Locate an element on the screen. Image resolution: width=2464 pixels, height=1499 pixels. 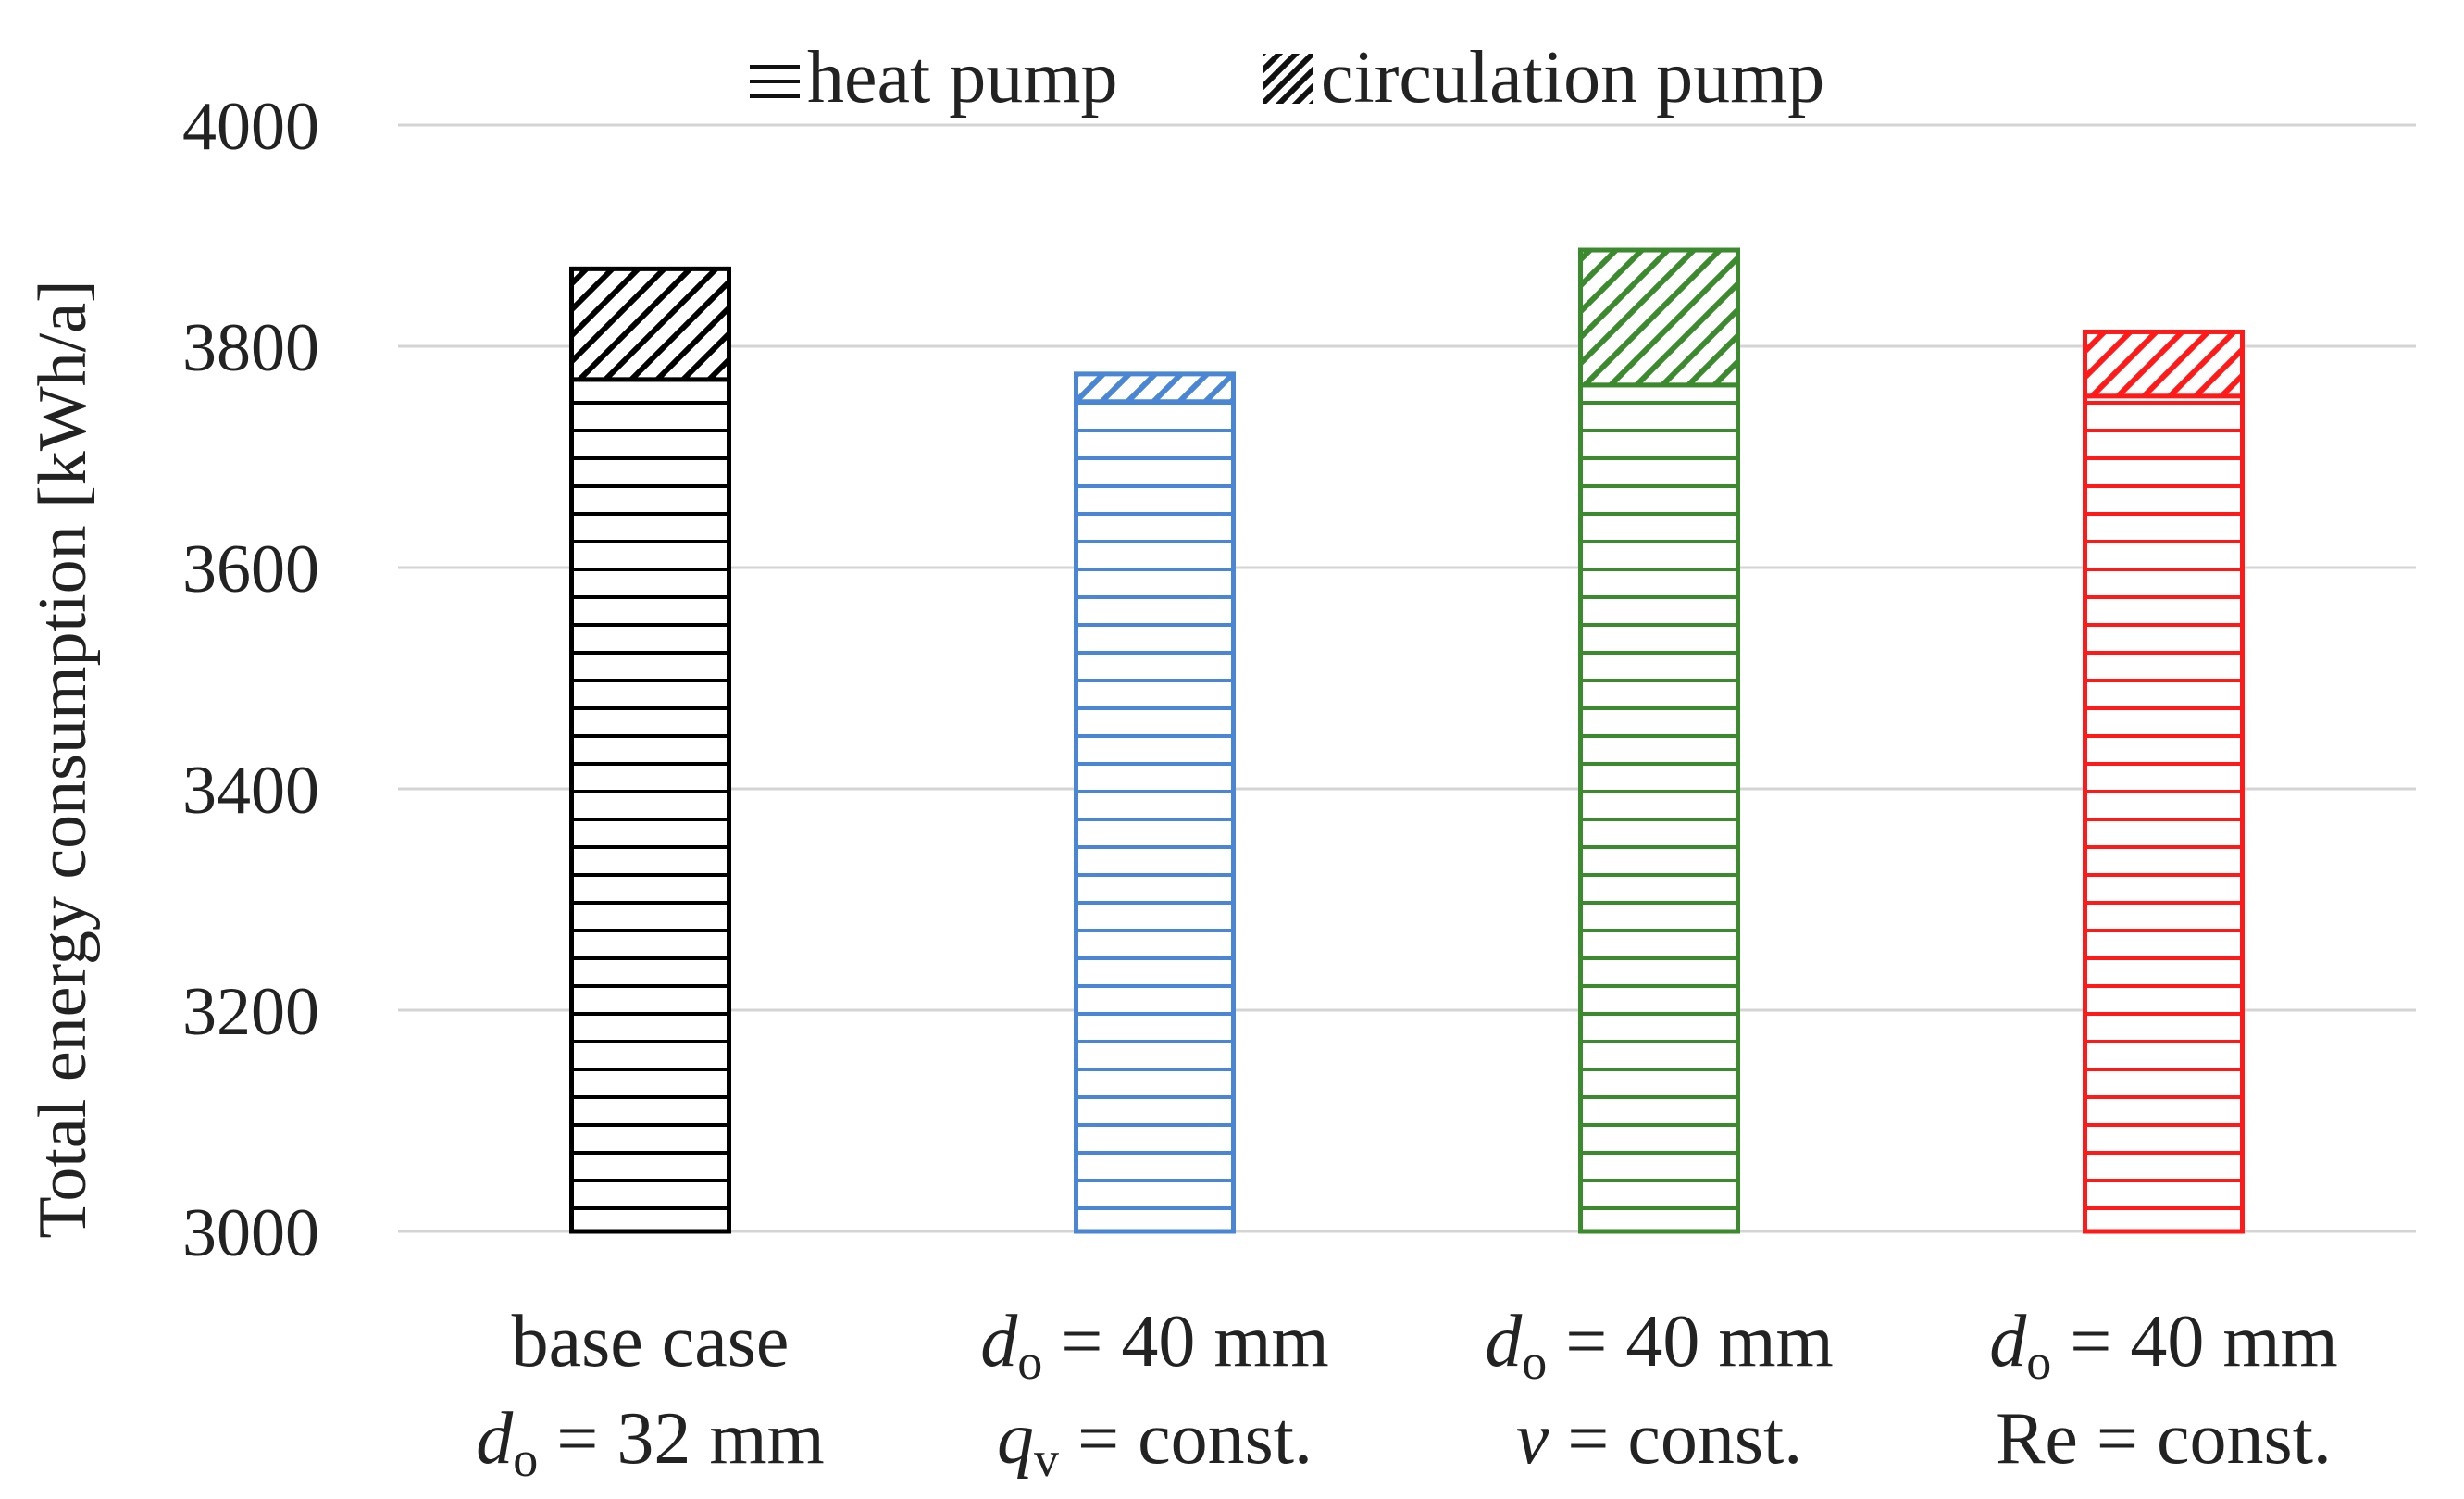
category-label: base case is located at coordinates (651, 1341).